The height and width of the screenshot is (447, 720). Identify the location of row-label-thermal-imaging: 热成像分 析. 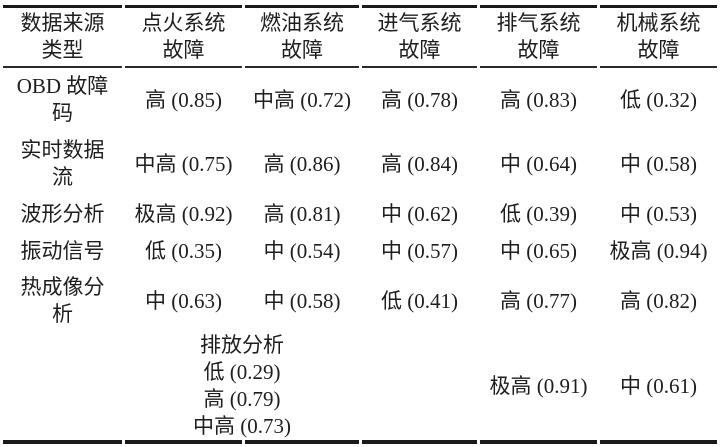
(62, 300).